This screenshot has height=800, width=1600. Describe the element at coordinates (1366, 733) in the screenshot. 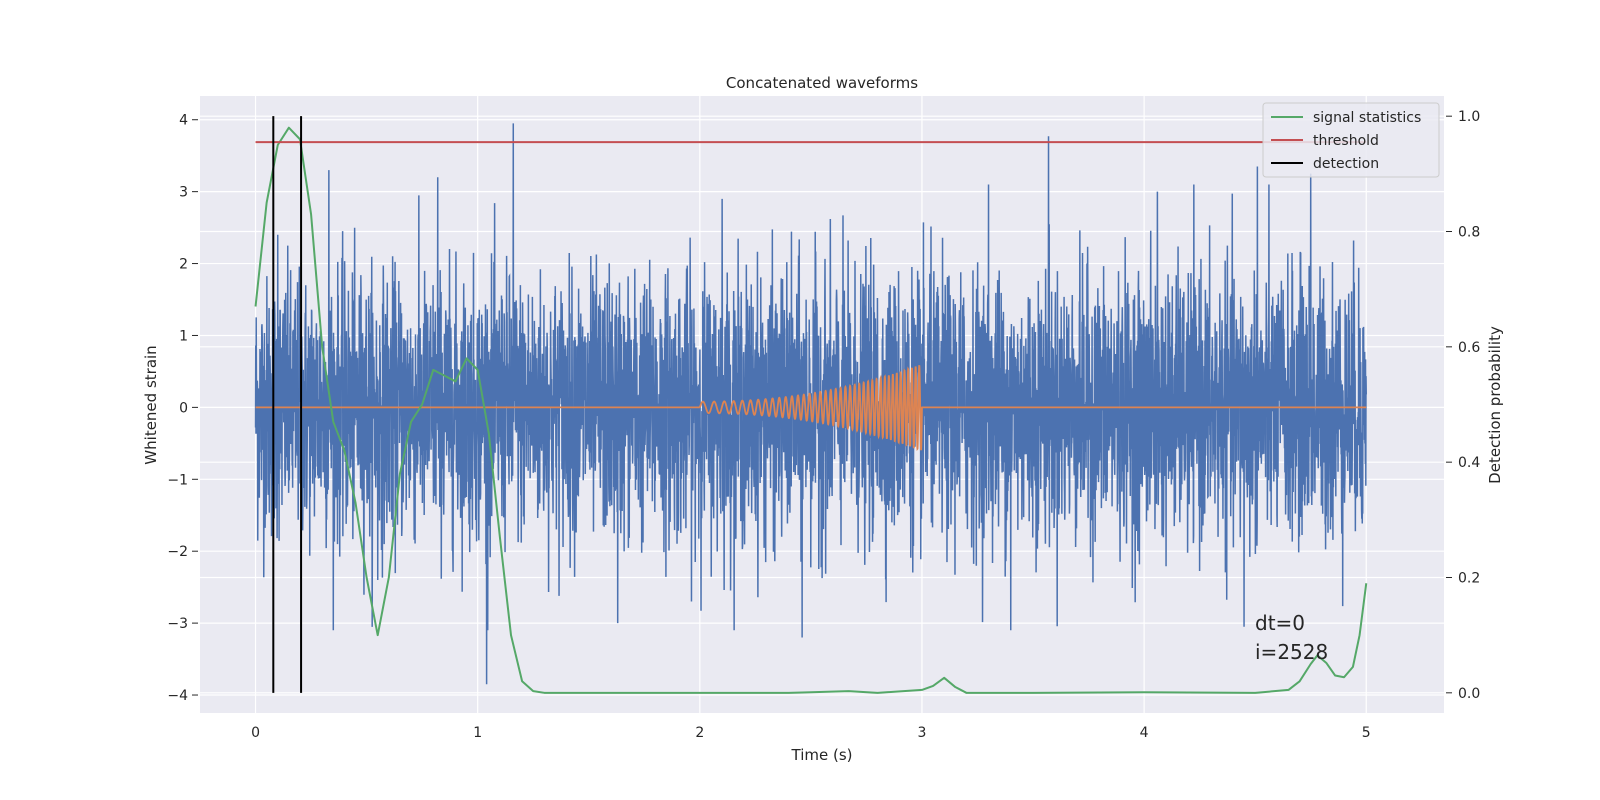

I see `x-tick-label: 5` at that location.